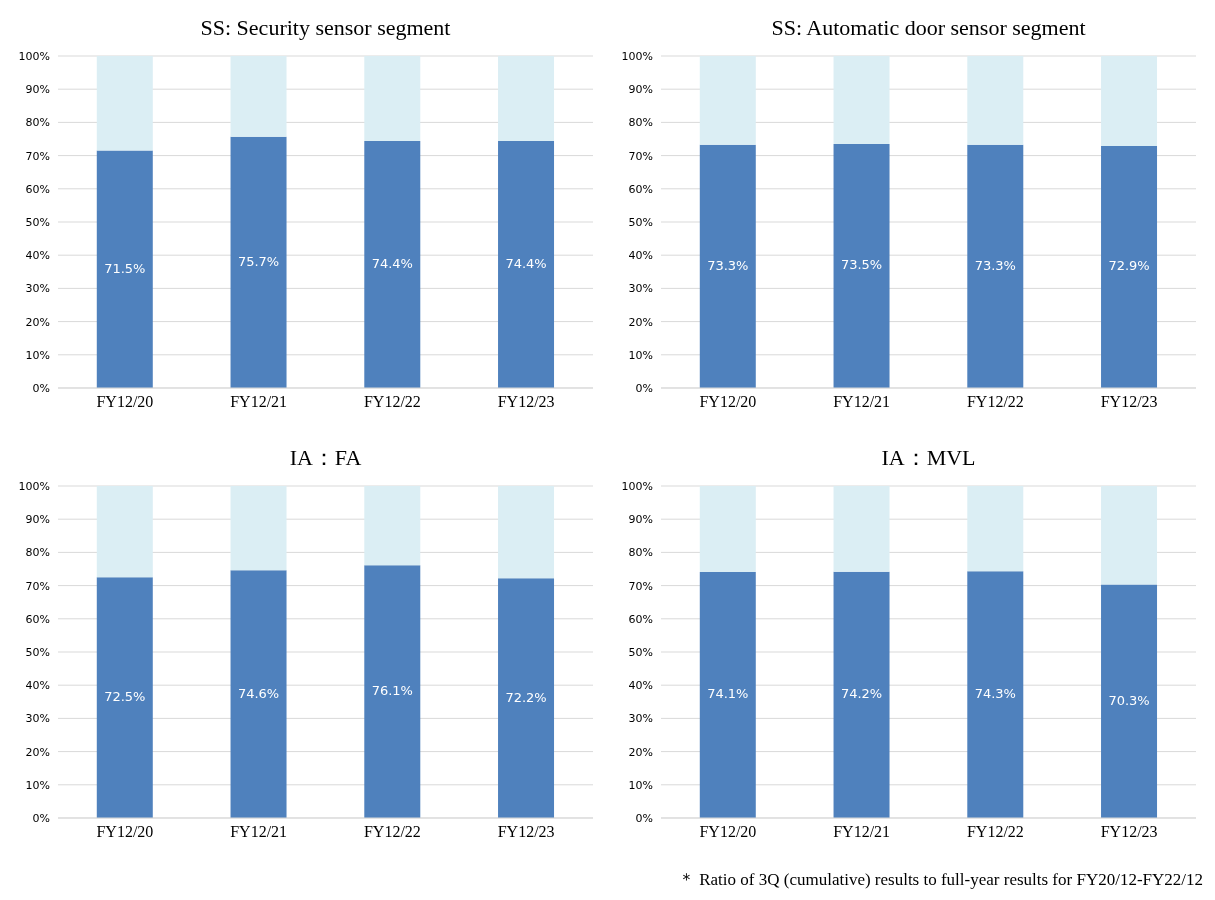 Image resolution: width=1215 pixels, height=900 pixels. I want to click on chart-title: IA：FA, so click(325, 458).